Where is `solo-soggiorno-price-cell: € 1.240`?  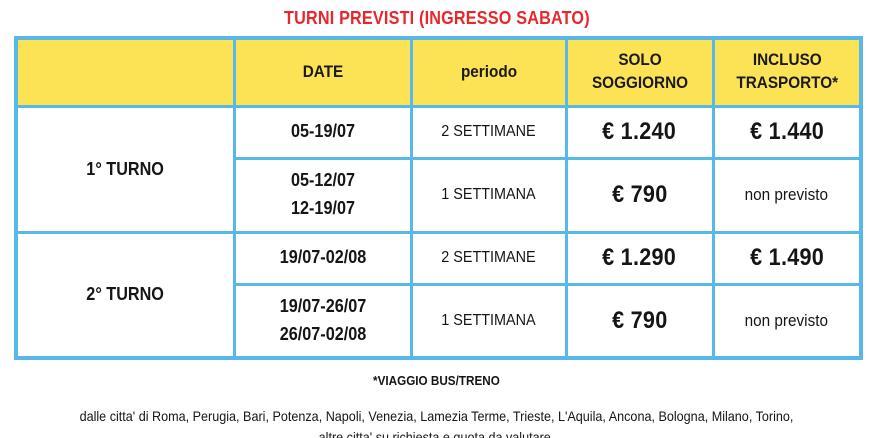
solo-soggiorno-price-cell: € 1.240 is located at coordinates (639, 132).